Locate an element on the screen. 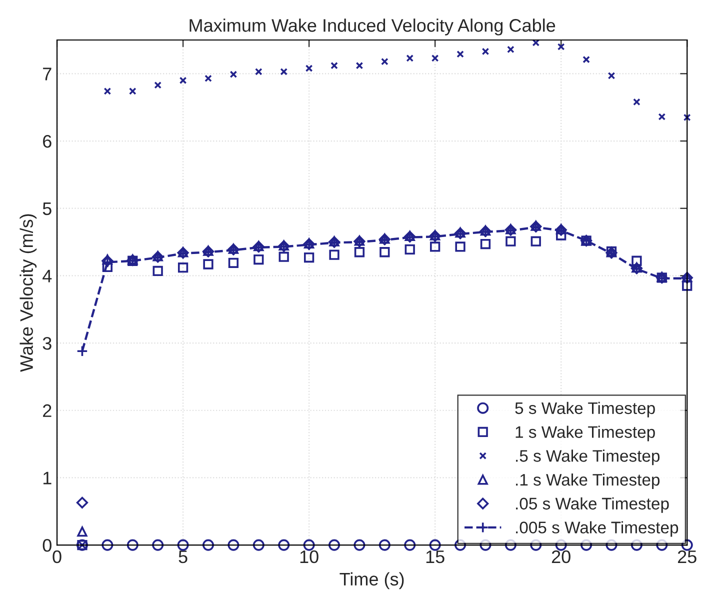 This screenshot has height=597, width=704. y-tick-label: 5 is located at coordinates (47, 209).